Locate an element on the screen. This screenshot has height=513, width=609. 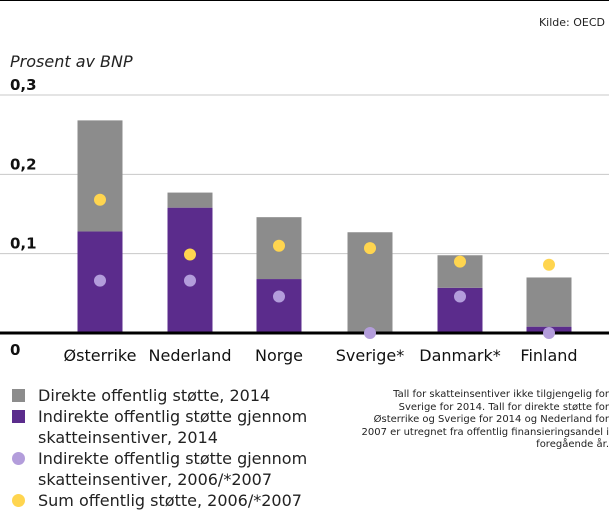
x-tick-label: Norge is located at coordinates (279, 355).